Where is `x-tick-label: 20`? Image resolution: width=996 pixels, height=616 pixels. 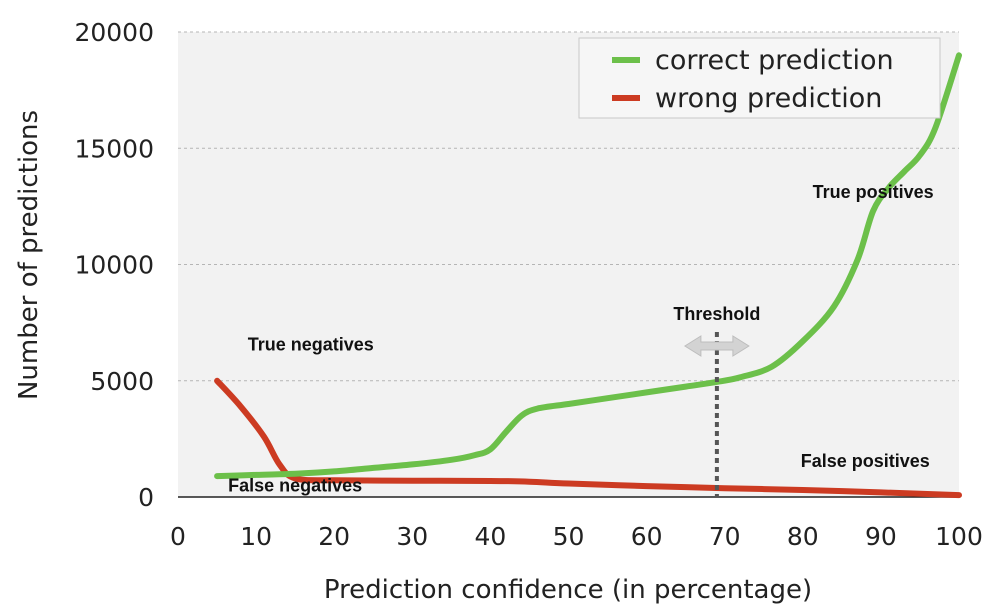
x-tick-label: 20 is located at coordinates (334, 536).